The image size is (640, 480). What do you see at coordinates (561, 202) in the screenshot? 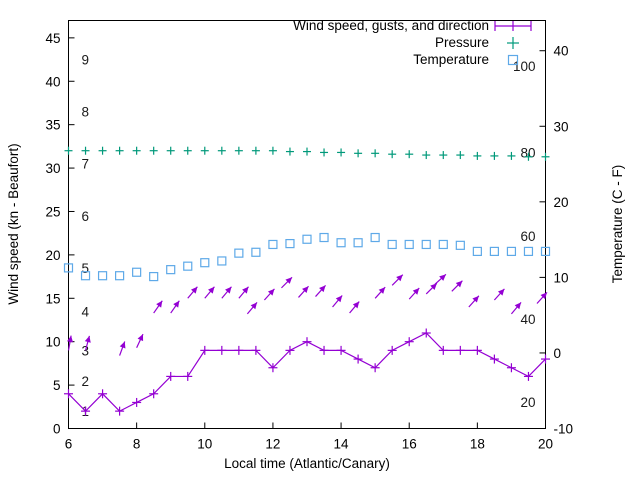
I see `y2-tick-20: 20` at bounding box center [561, 202].